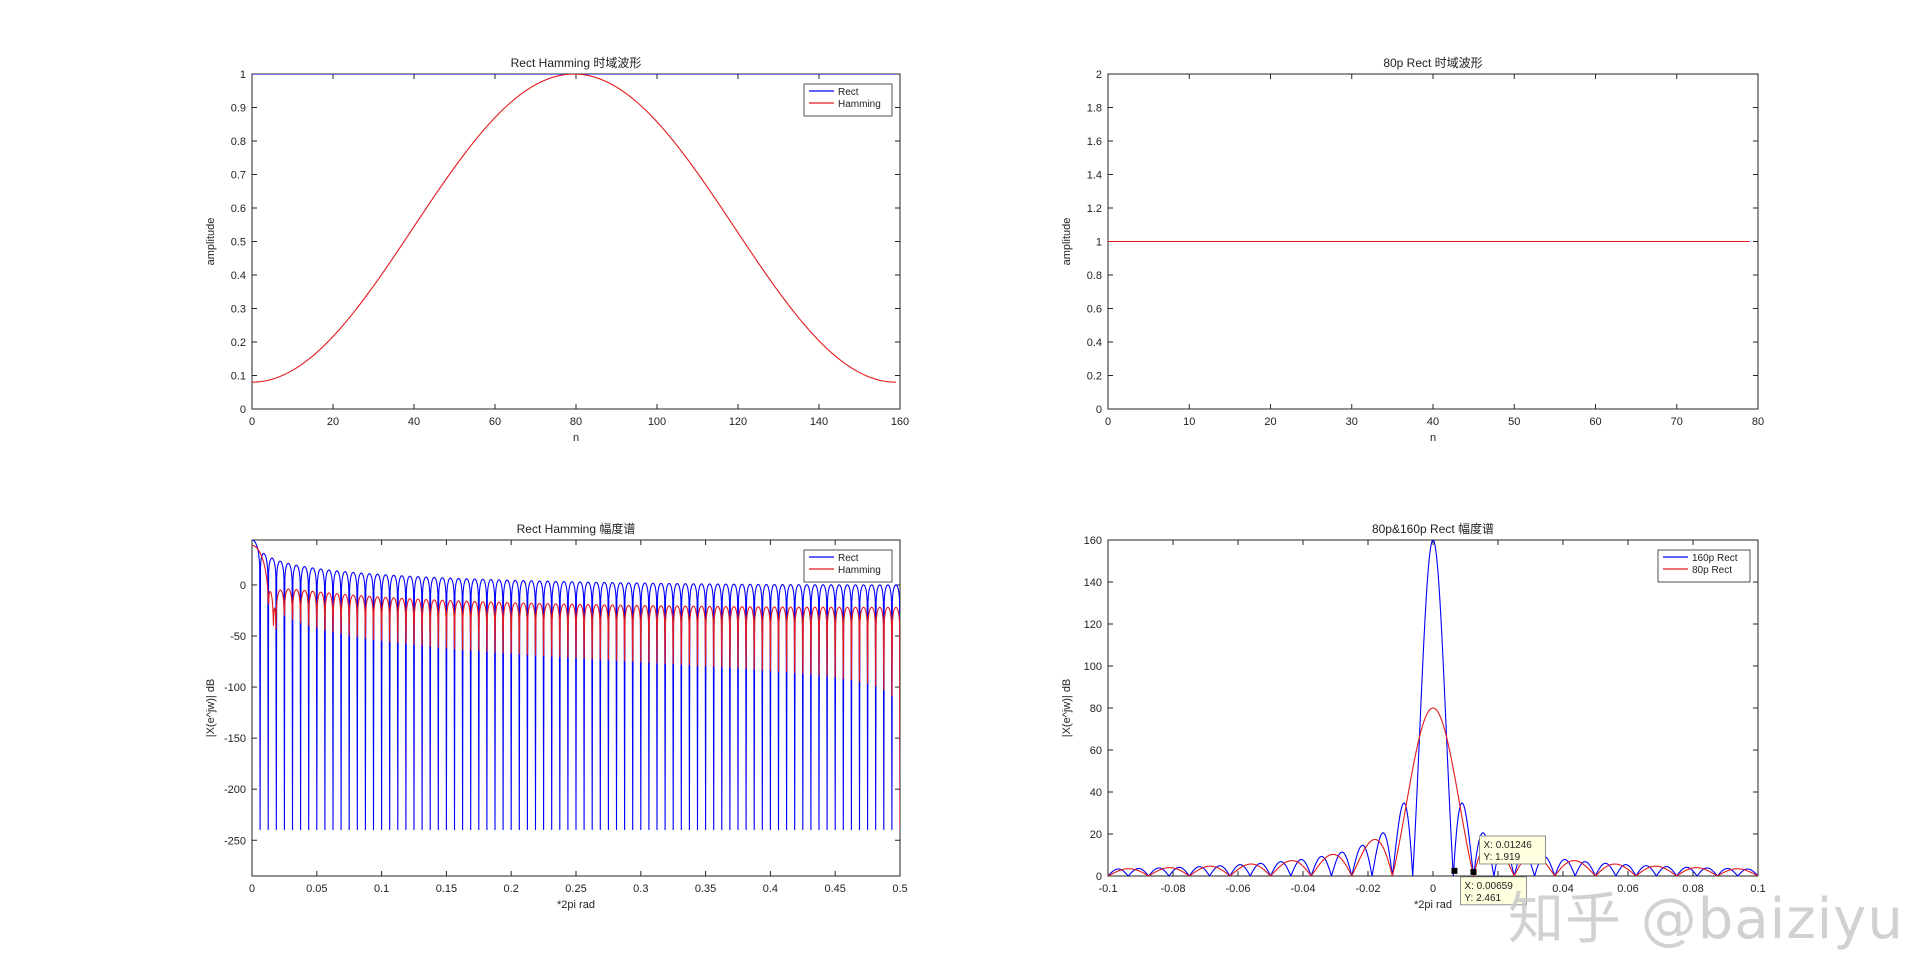 Image resolution: width=1920 pixels, height=976 pixels. I want to click on y-tick-label: 60, so click(1096, 751).